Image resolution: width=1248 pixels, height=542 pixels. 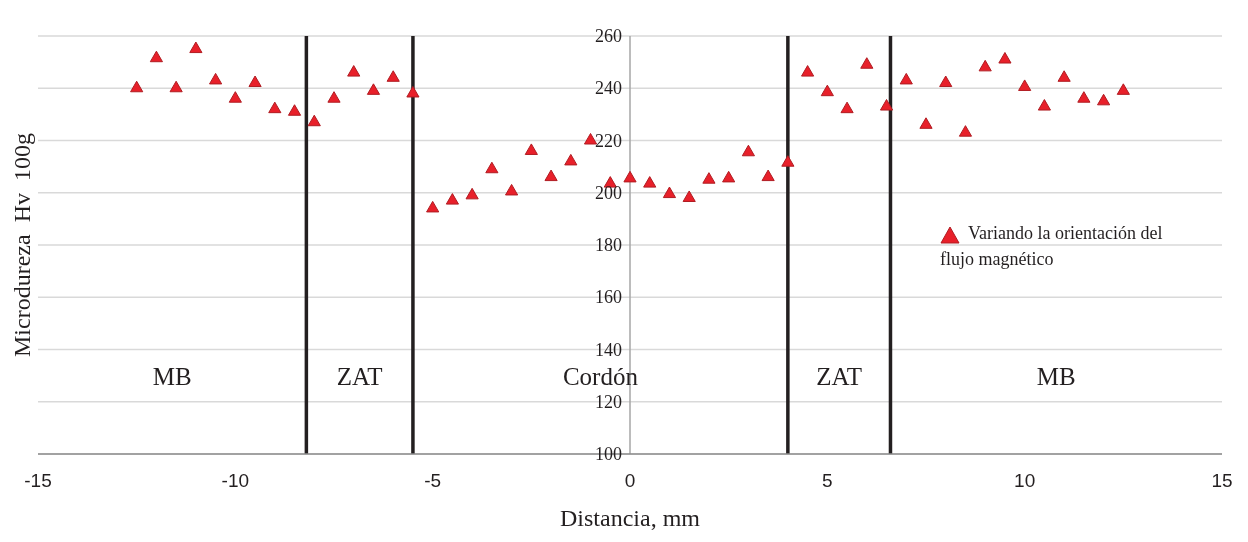 What do you see at coordinates (235, 481) in the screenshot?
I see `x-tick-label: -10` at bounding box center [235, 481].